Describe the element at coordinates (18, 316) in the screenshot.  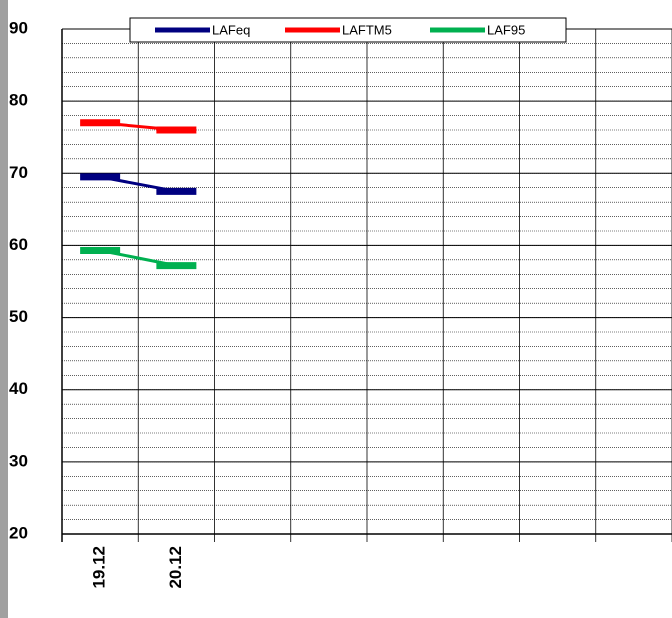
I see `y-tick-label: 50` at that location.